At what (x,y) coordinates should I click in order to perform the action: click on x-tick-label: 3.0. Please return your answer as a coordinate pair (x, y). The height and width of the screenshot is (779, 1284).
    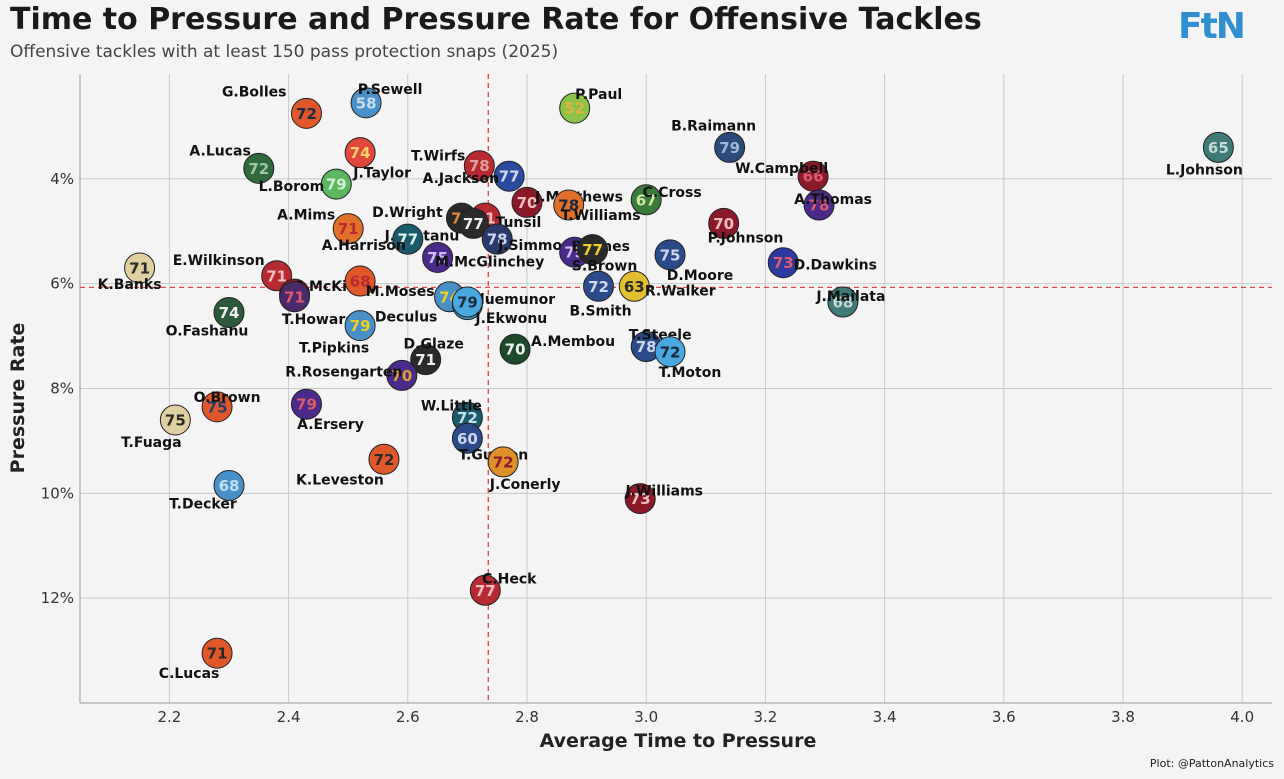
    Looking at the image, I should click on (646, 717).